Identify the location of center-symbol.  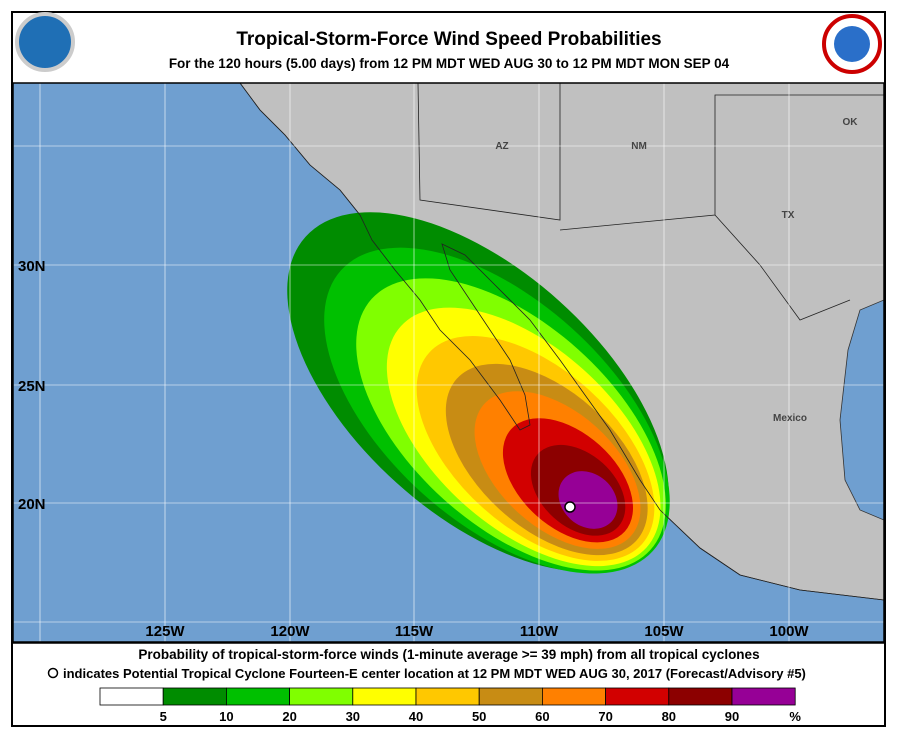
(53, 673).